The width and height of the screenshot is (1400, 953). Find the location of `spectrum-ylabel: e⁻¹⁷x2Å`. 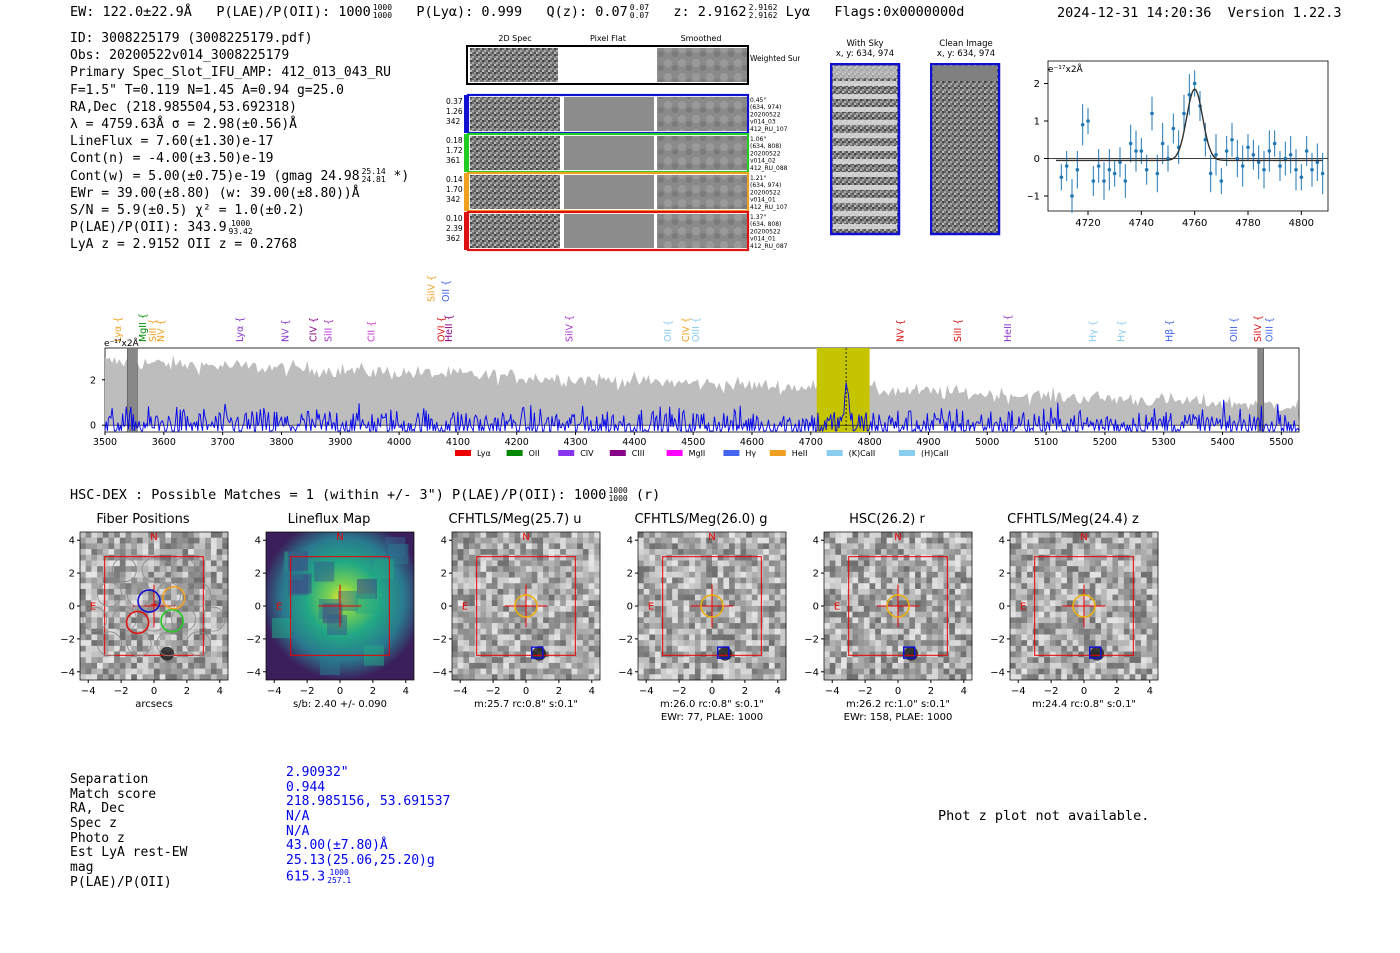

spectrum-ylabel: e⁻¹⁷x2Å is located at coordinates (122, 343).